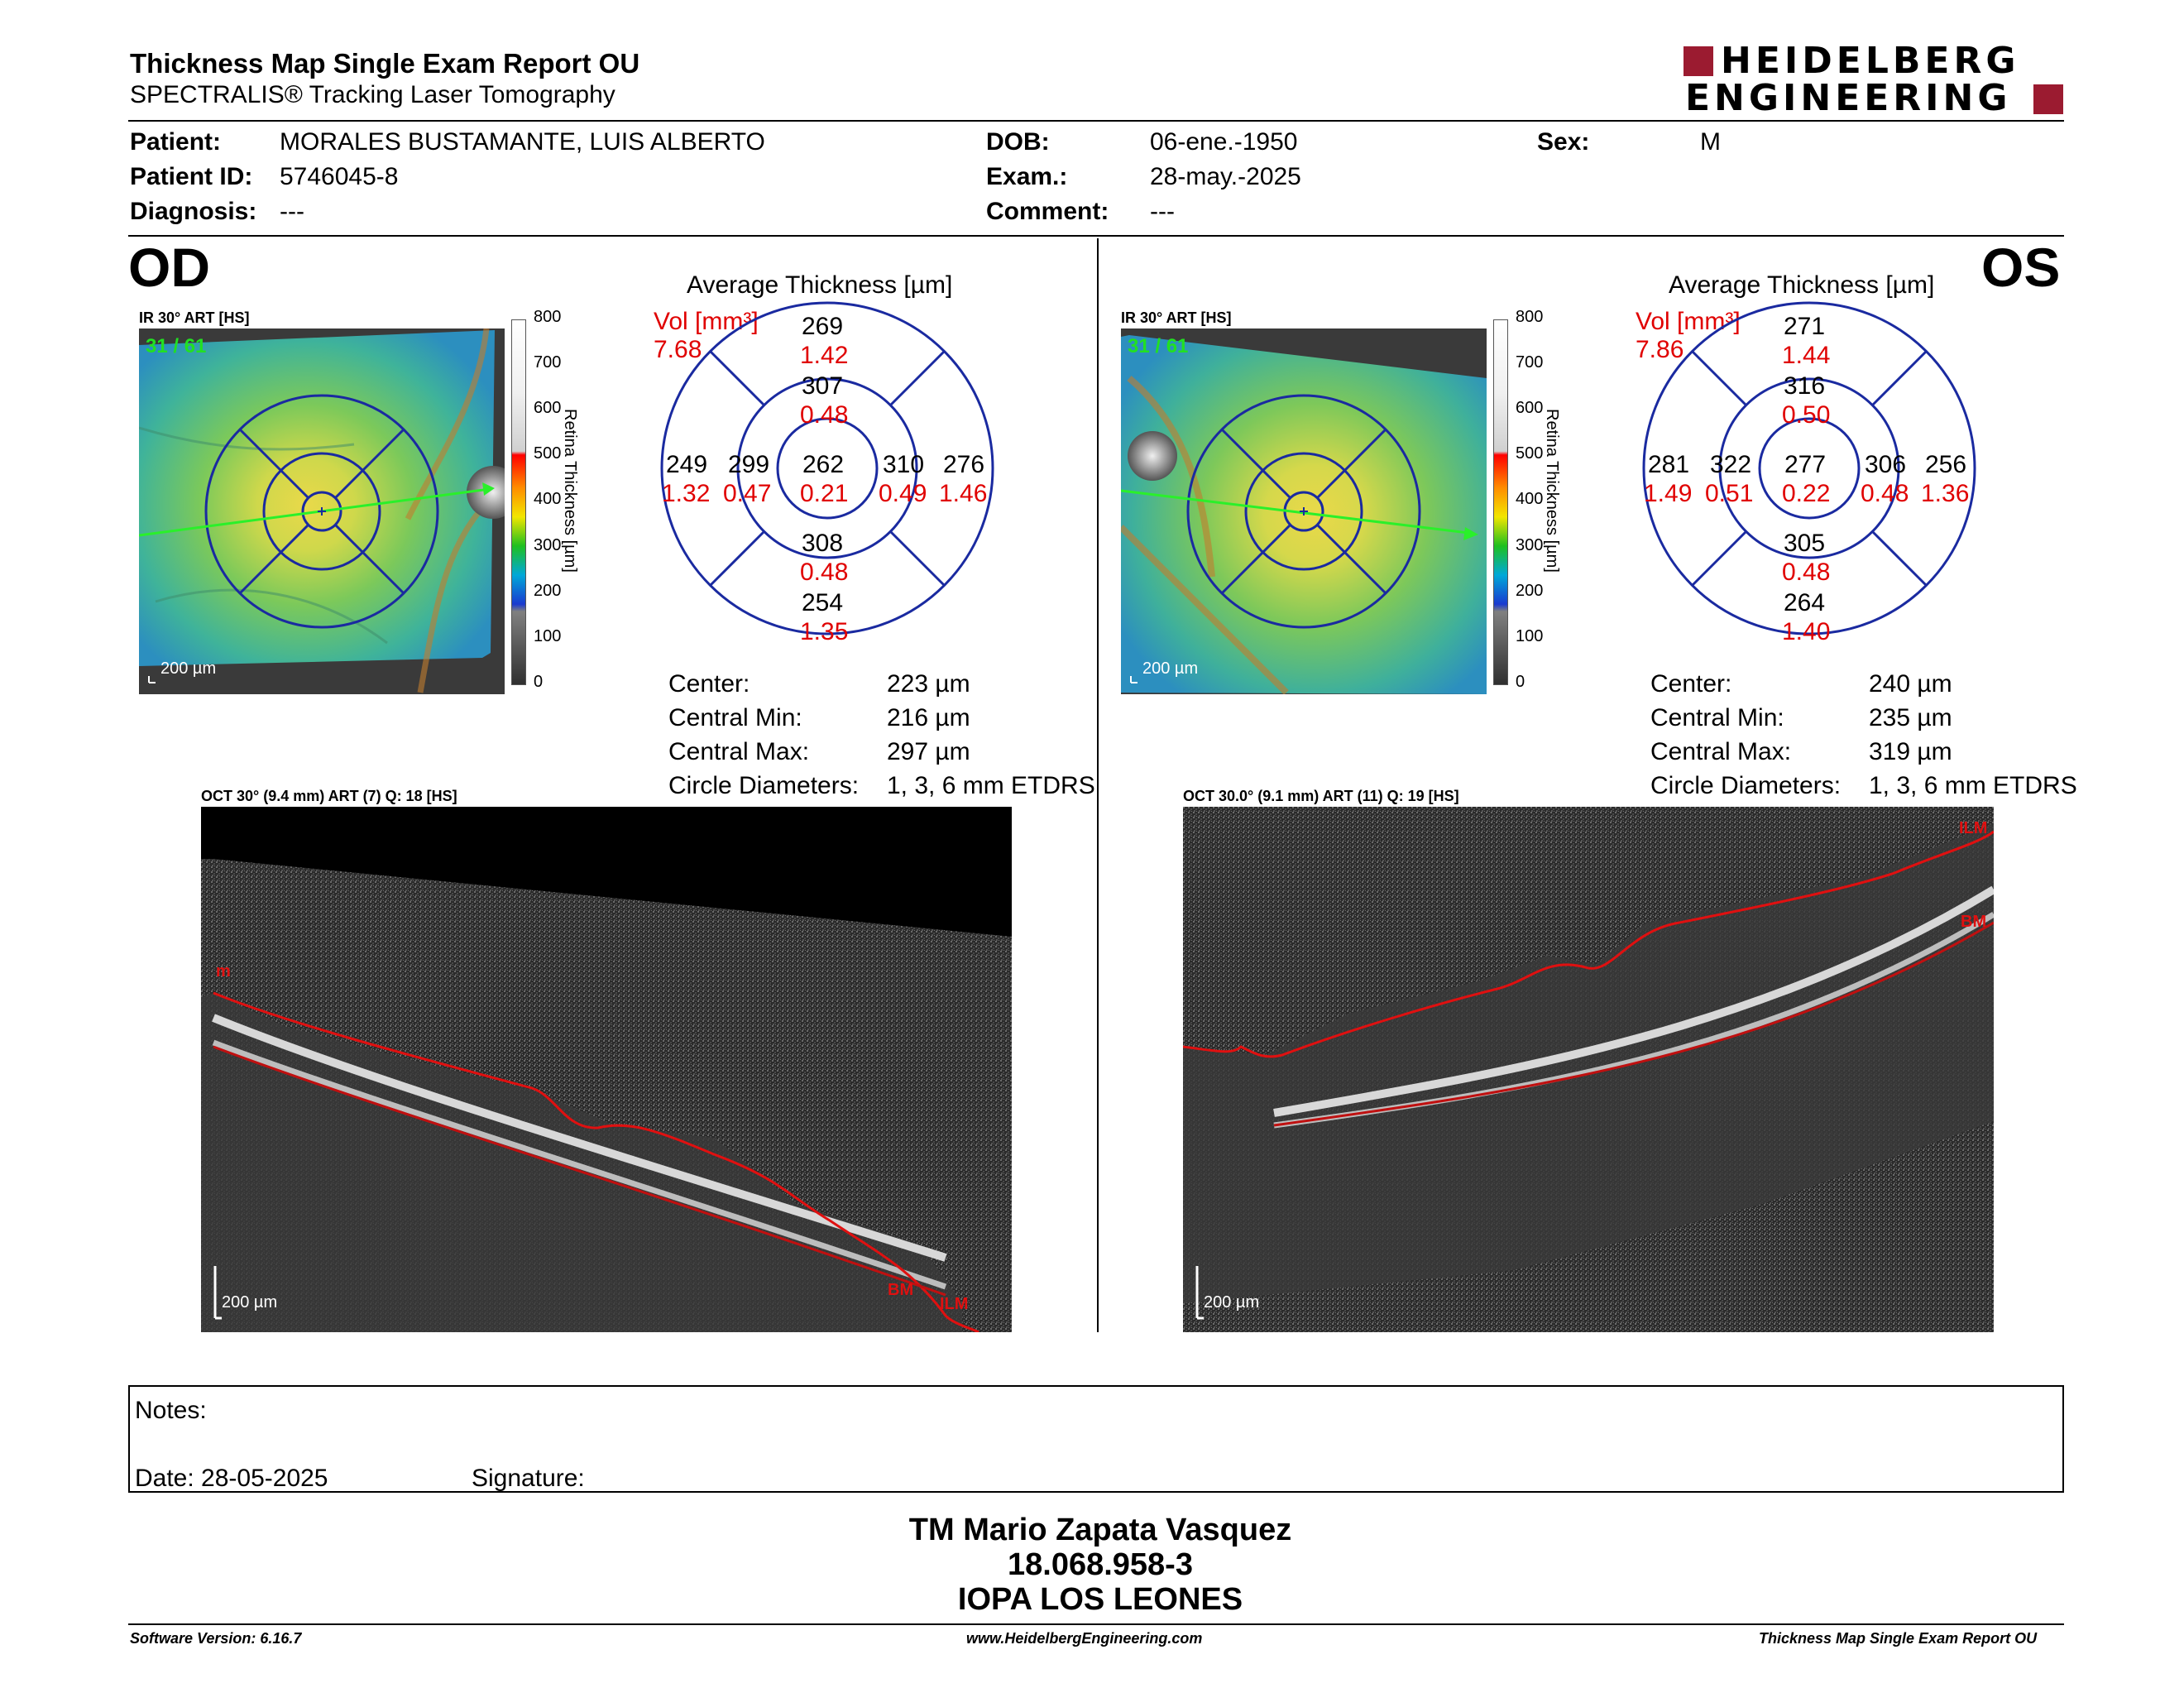 The image size is (2184, 1688). I want to click on os-max-label: Central Max:, so click(1721, 751).